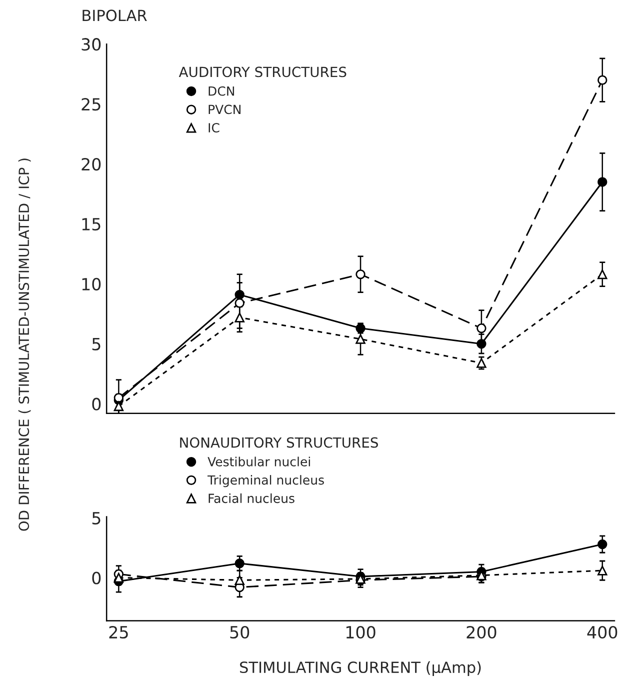 This screenshot has height=689, width=627. Describe the element at coordinates (279, 442) in the screenshot. I see `legend-title: NONAUDITORY STRUCTURES` at that location.